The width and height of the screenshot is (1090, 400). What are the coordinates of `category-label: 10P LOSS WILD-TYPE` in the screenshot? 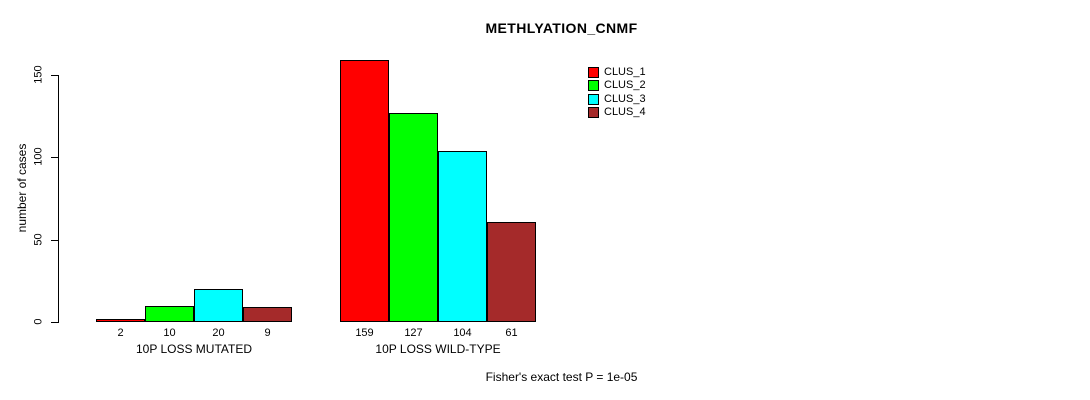 It's located at (438, 349).